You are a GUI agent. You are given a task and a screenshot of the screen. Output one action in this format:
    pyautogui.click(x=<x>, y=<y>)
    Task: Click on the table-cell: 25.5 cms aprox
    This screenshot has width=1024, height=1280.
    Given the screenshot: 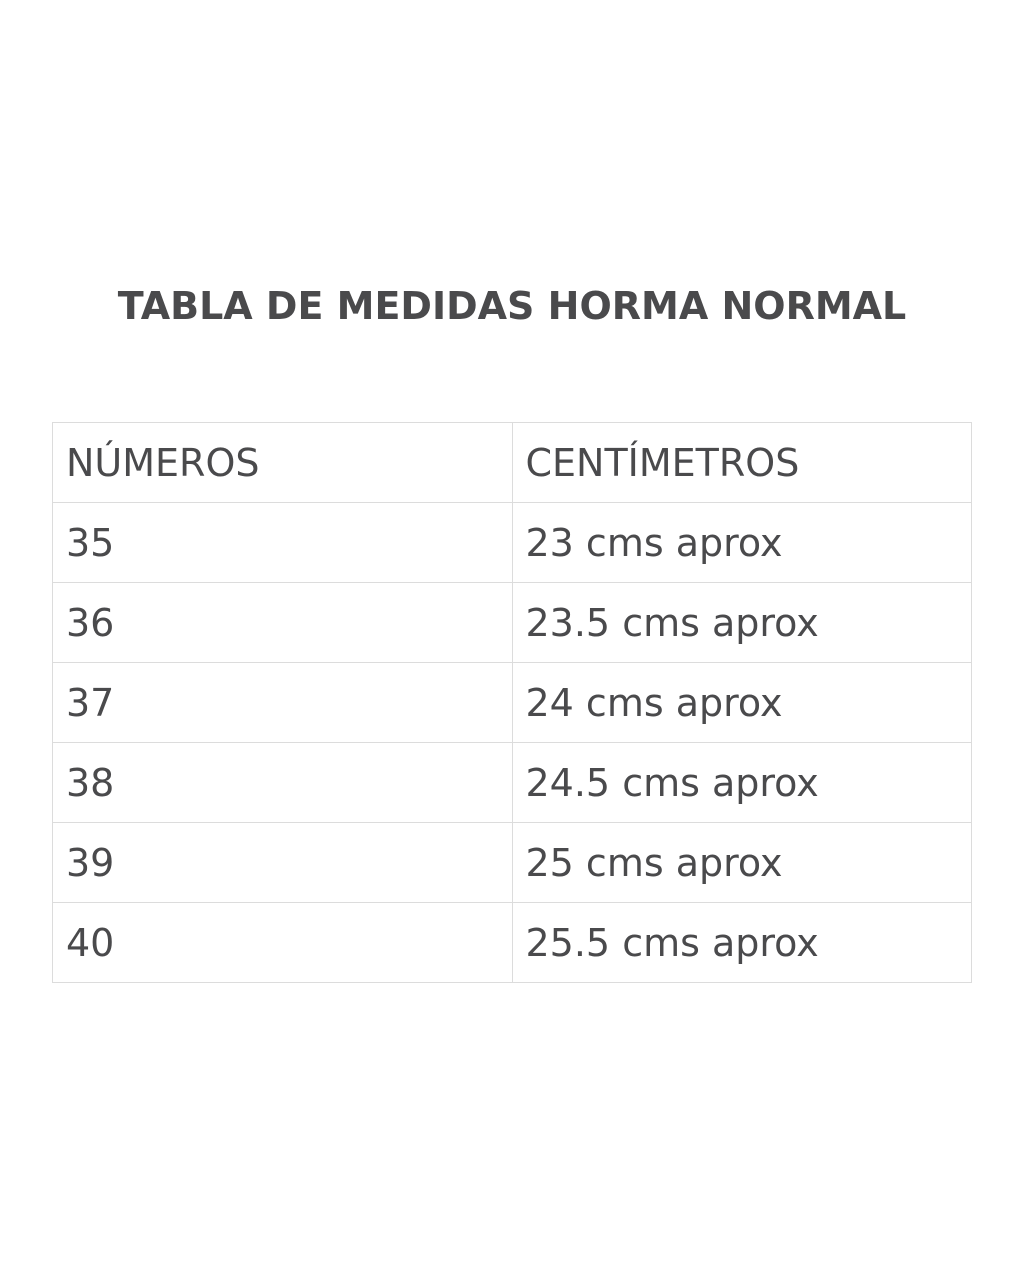 What is the action you would take?
    pyautogui.click(x=741, y=942)
    